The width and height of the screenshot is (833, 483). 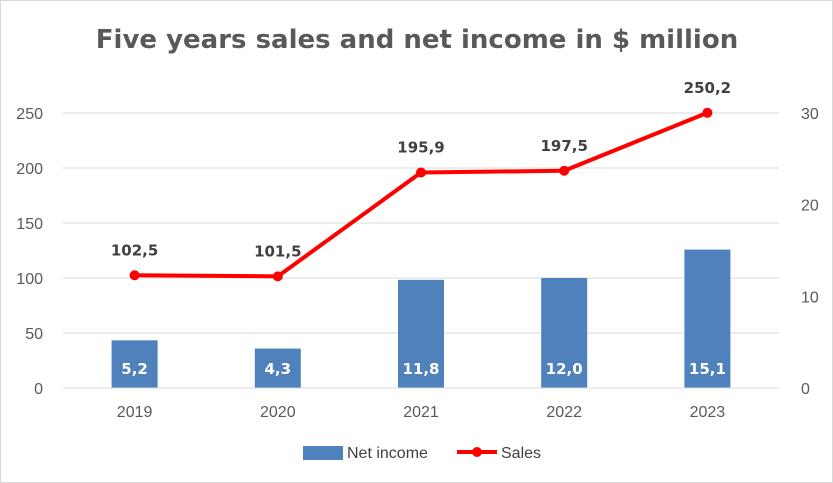 I want to click on legend-swatch-net-income, so click(x=323, y=453).